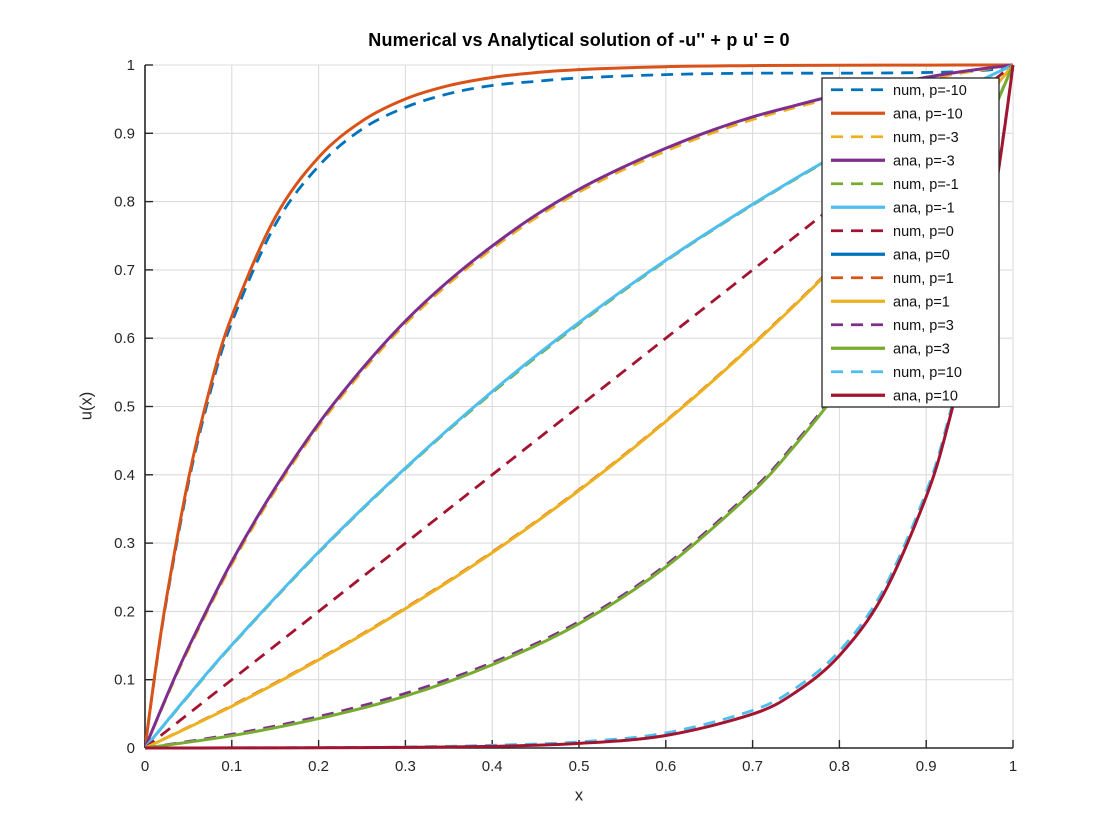 The width and height of the screenshot is (1120, 840). Describe the element at coordinates (923, 279) in the screenshot. I see `legend-label-num-p-1: num, p=1` at that location.